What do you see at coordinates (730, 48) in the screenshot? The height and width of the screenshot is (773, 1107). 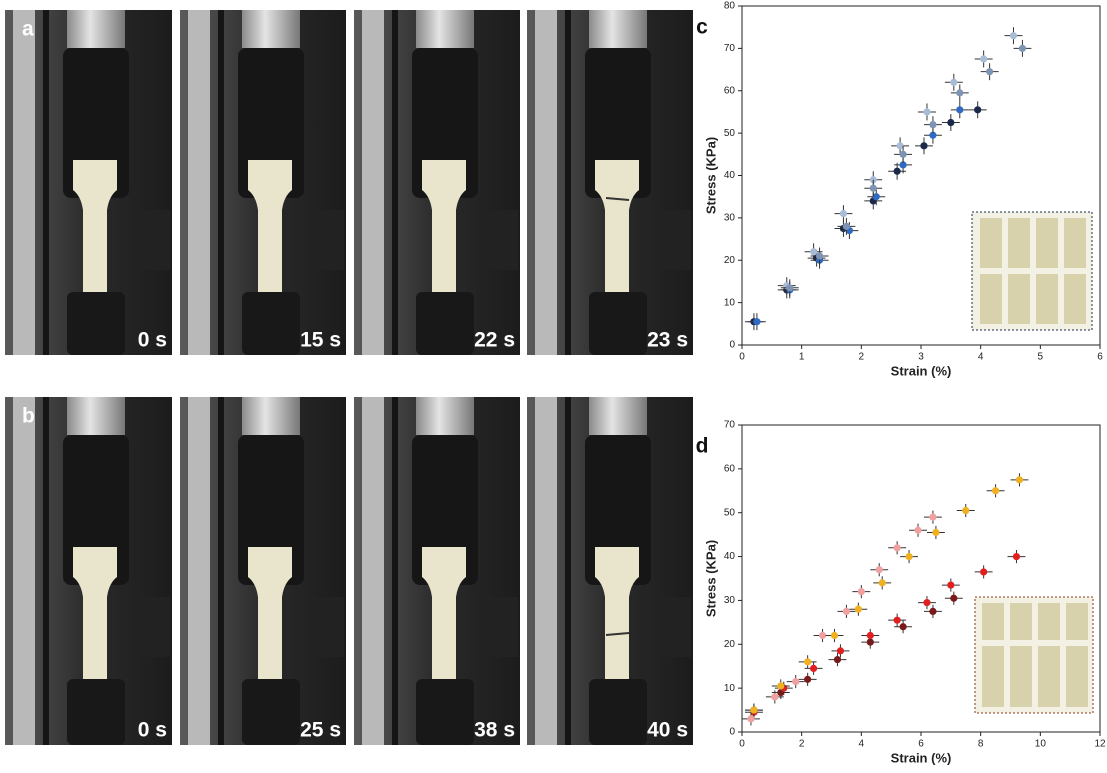 I see `y-tick-label: 70` at bounding box center [730, 48].